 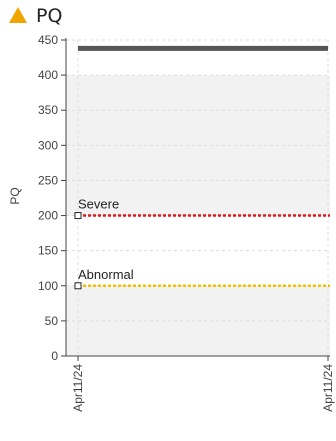 I want to click on chart-title: PQ, so click(x=49, y=16).